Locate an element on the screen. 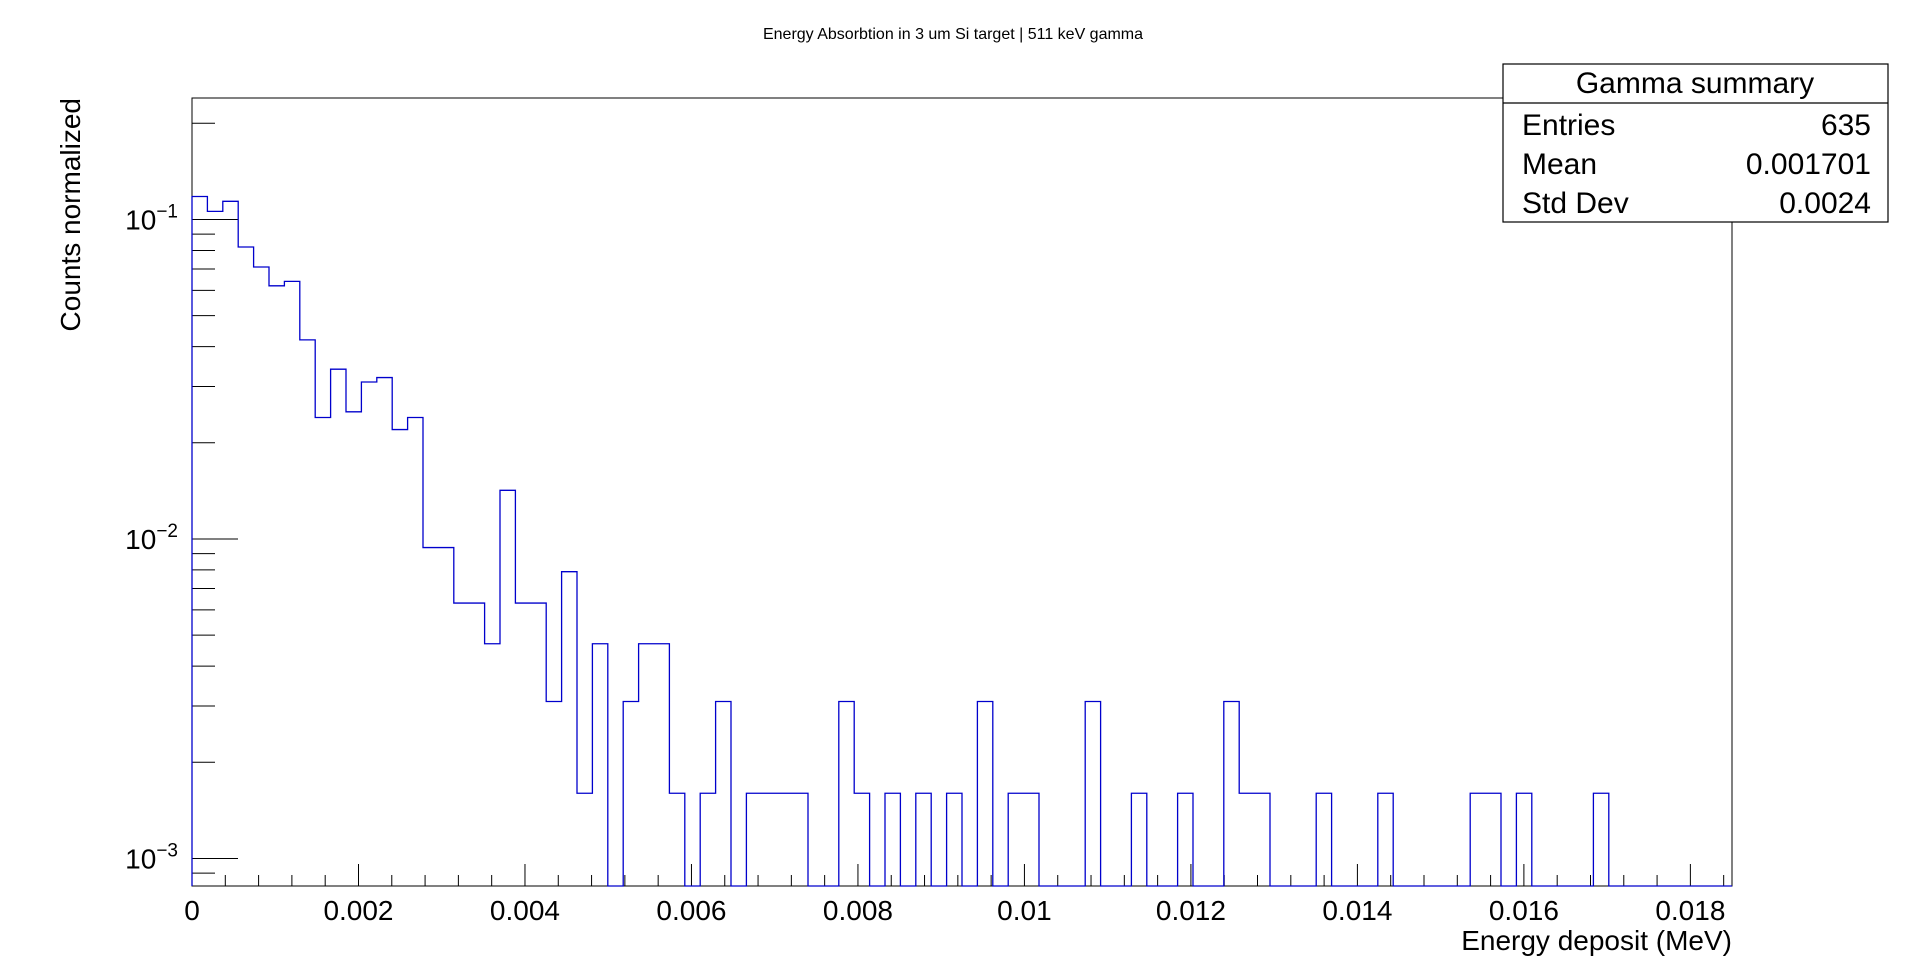 The height and width of the screenshot is (973, 1906). x-tick-label: 0.018 is located at coordinates (1690, 910).